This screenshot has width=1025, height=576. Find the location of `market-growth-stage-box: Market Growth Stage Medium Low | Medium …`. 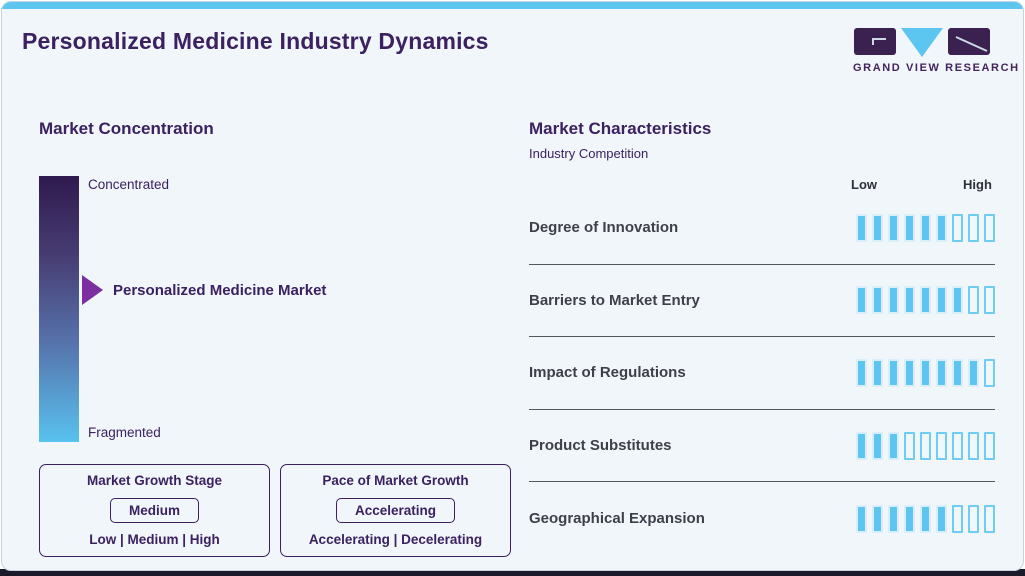

market-growth-stage-box: Market Growth Stage Medium Low | Medium … is located at coordinates (154, 510).